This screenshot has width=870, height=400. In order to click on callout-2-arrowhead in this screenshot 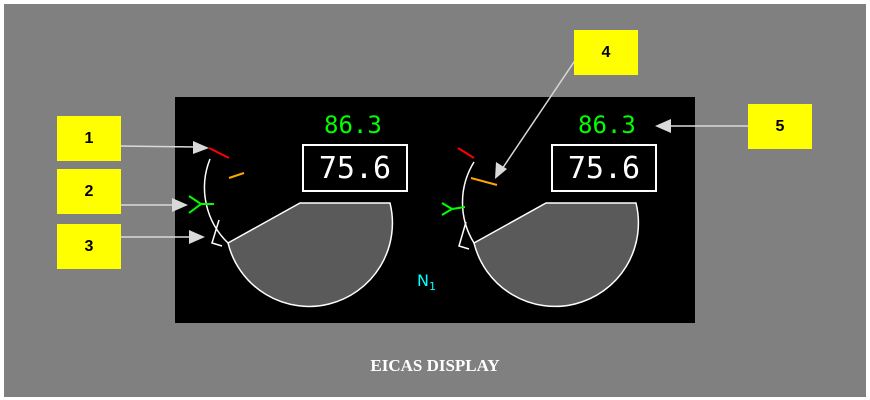, I will do `click(180, 205)`.